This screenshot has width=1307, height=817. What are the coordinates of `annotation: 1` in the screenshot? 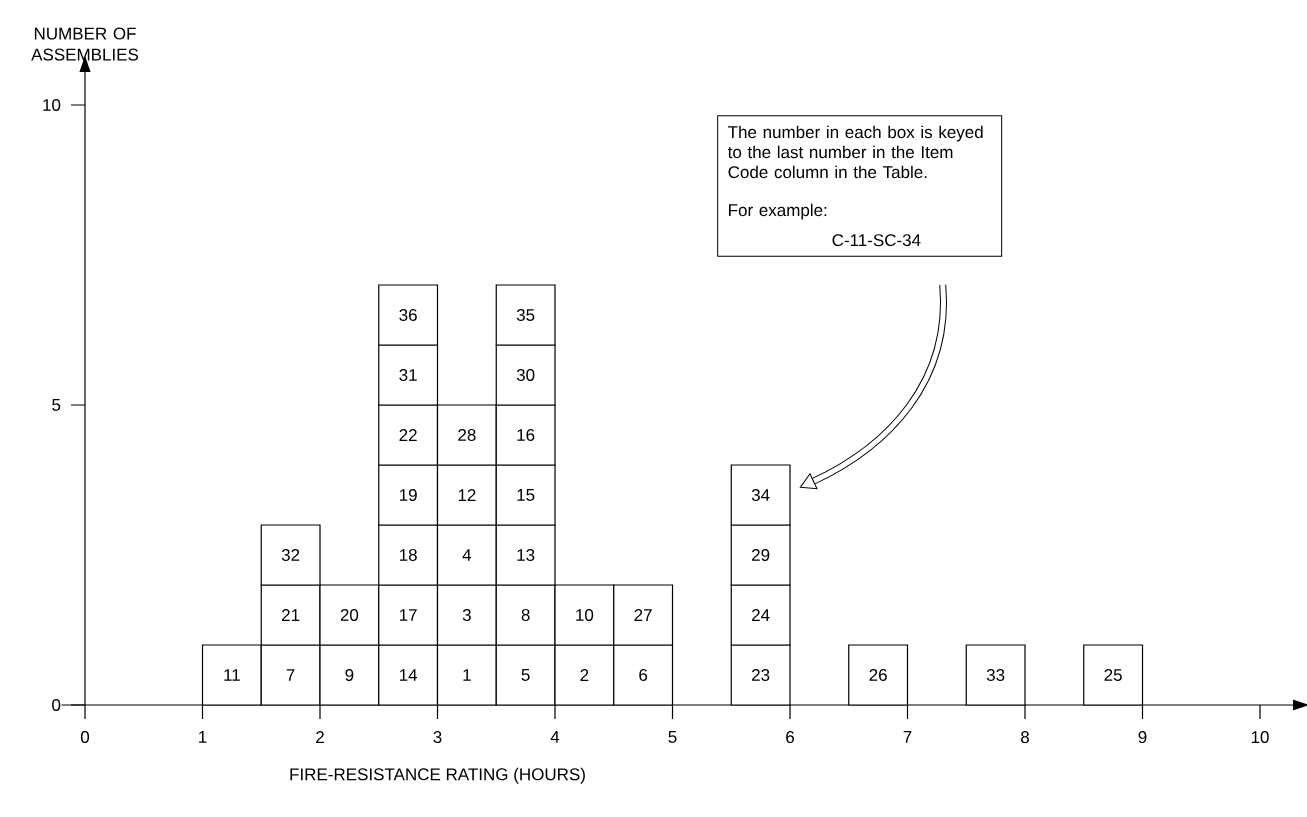 It's located at (467, 675).